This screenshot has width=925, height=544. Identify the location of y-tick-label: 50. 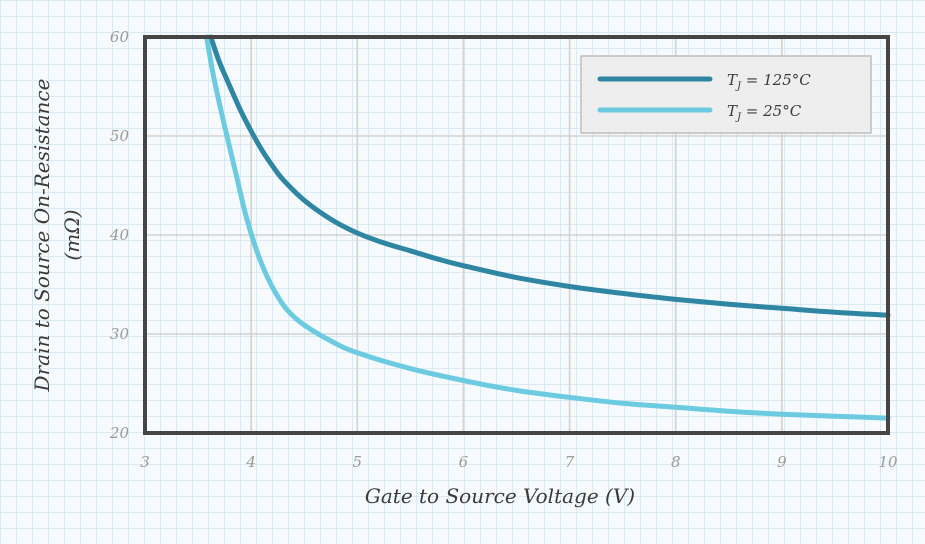
(120, 136).